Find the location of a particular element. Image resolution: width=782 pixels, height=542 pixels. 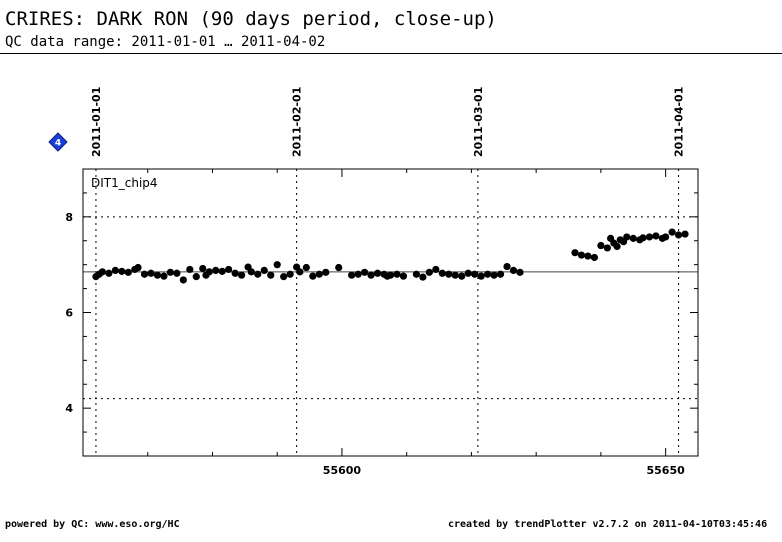

page-subtitle: QC data range: 2011-01-01 … 2011-04-02 is located at coordinates (165, 42).